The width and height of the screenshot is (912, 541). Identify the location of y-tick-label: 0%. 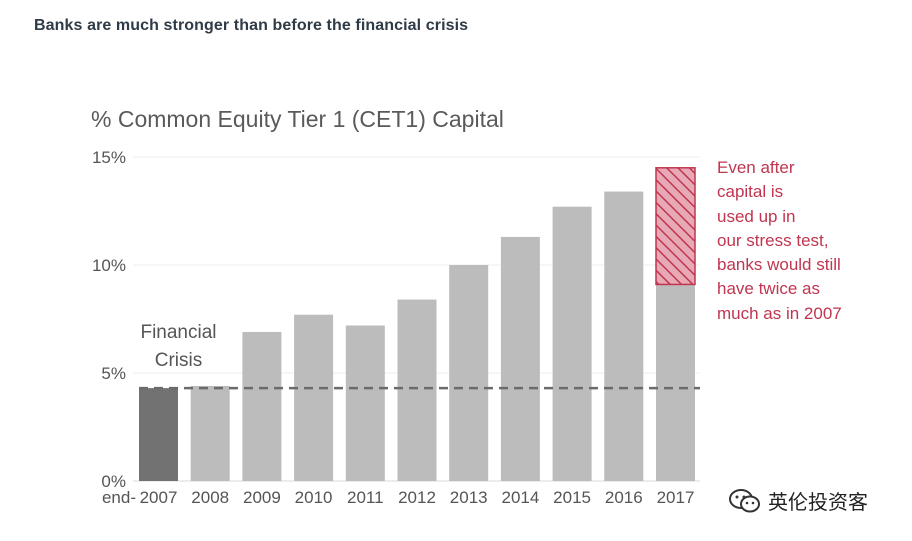
(113, 481).